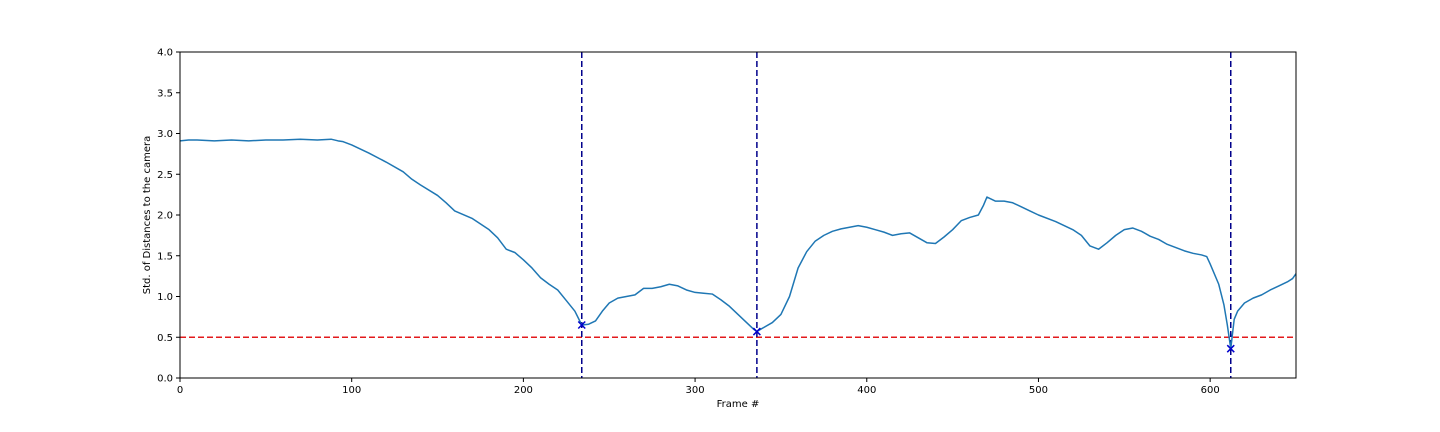  Describe the element at coordinates (866, 390) in the screenshot. I see `x-tick-label: 400` at that location.